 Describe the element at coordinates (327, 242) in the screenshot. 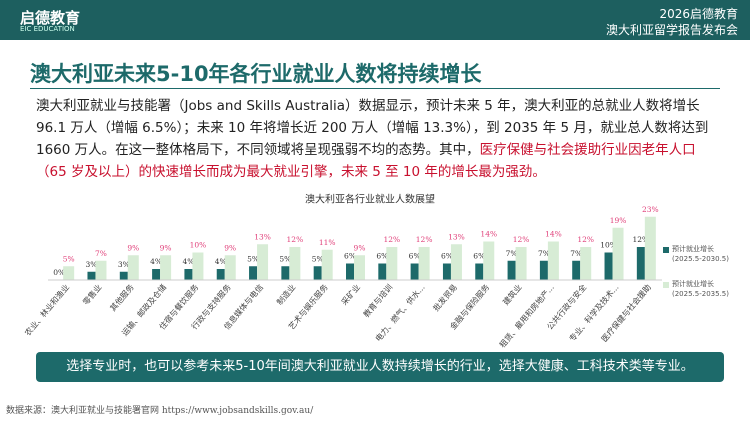

I see `value-label: 11%` at that location.